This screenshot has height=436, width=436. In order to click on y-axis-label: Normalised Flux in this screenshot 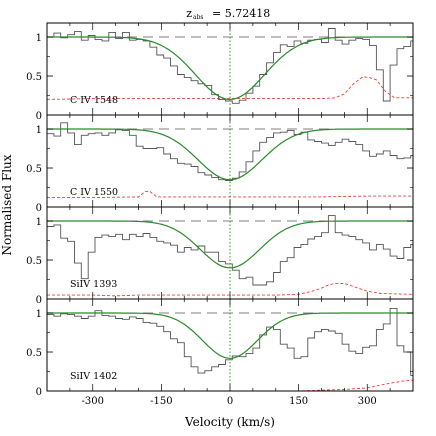, I will do `click(7, 204)`.